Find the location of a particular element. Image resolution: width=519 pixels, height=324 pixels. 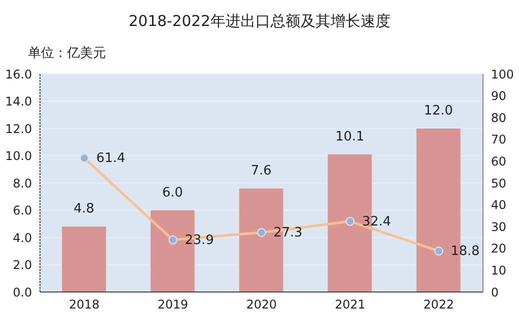

y2-tick-label: 30 is located at coordinates (498, 227).